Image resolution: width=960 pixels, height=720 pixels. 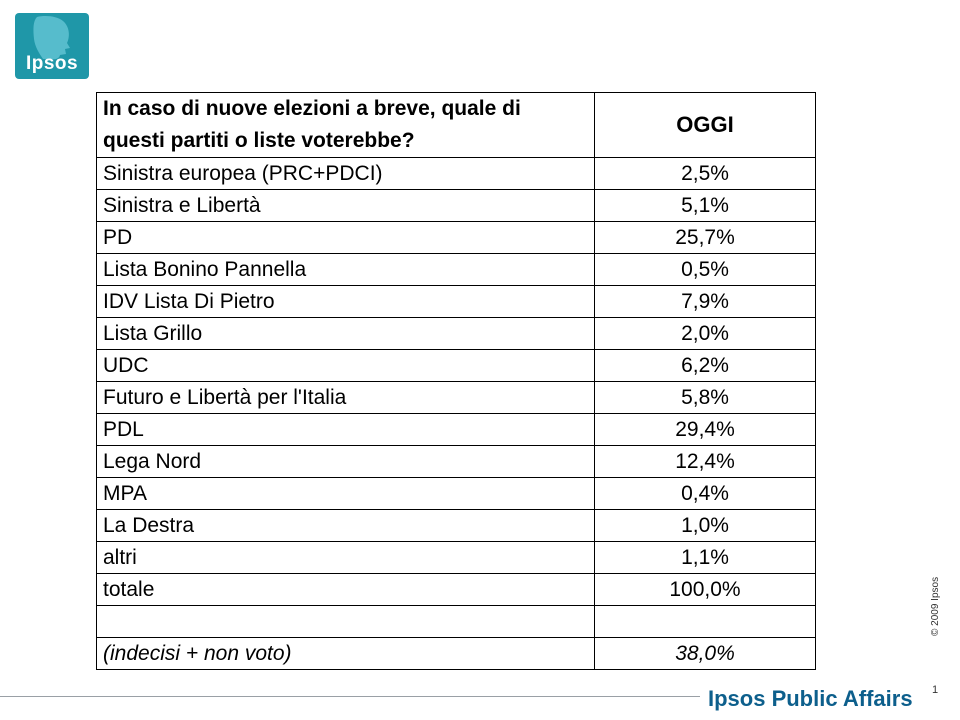 I want to click on party-label: Sinistra e Libertà, so click(x=345, y=205).